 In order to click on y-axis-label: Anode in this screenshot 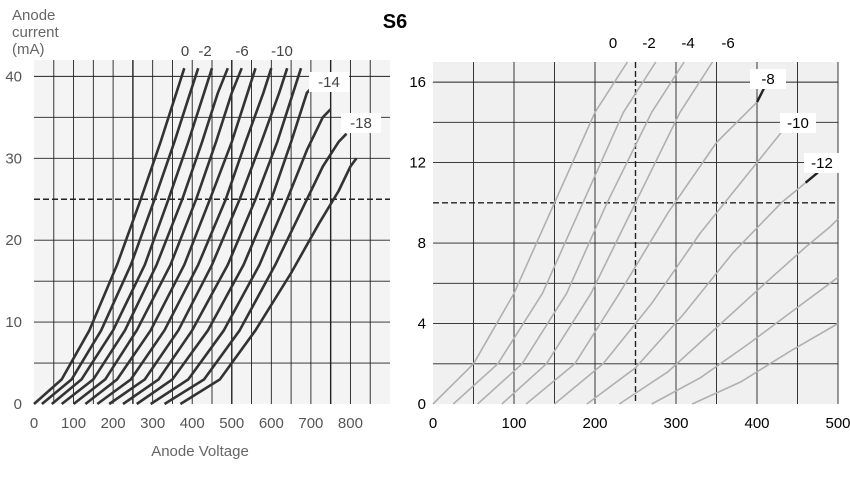, I will do `click(33, 15)`.